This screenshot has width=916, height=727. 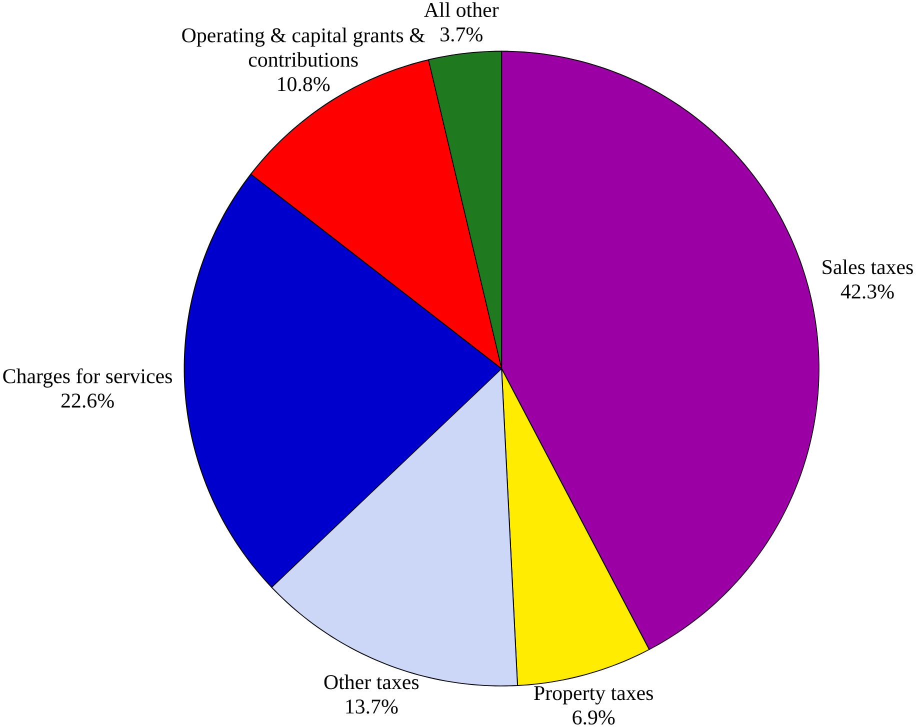 What do you see at coordinates (461, 34) in the screenshot?
I see `data-label: 3.7%` at bounding box center [461, 34].